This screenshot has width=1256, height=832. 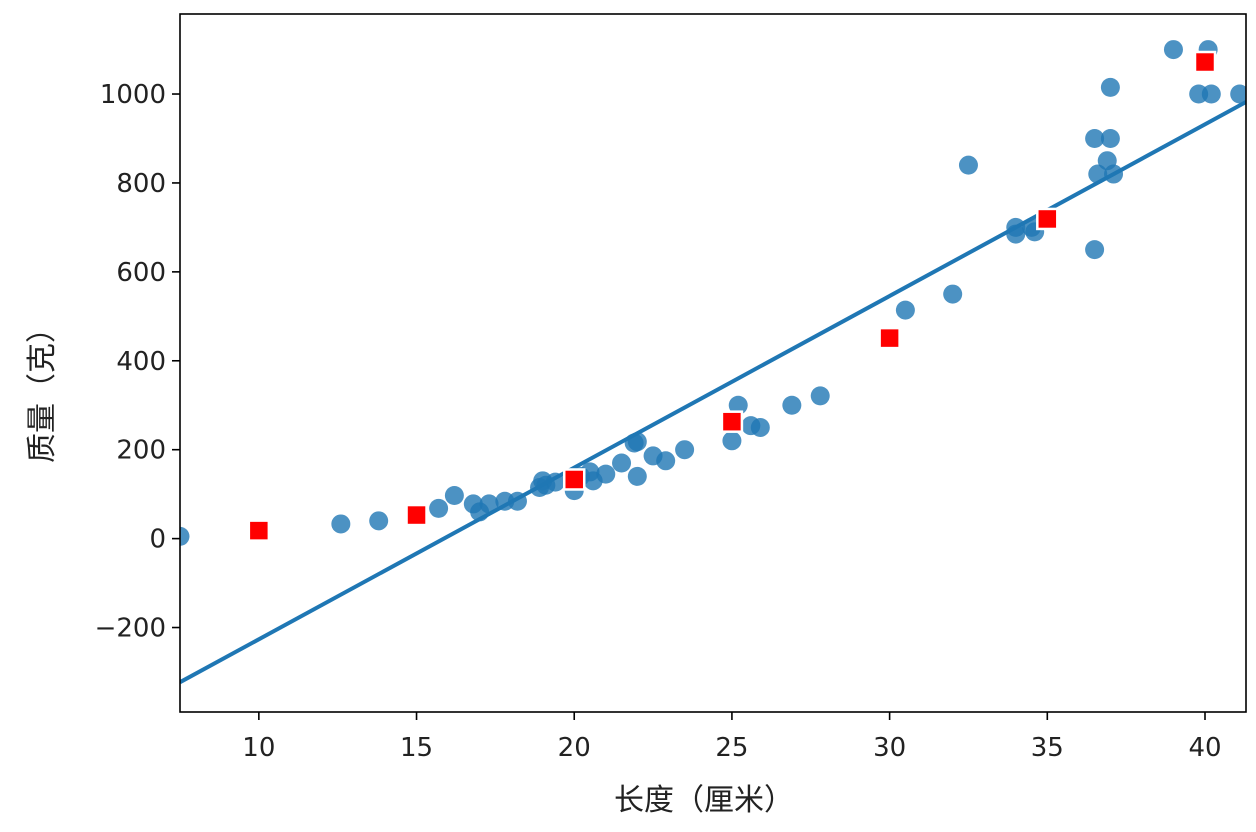 I want to click on x-tick-label: 40, so click(x=1204, y=748).